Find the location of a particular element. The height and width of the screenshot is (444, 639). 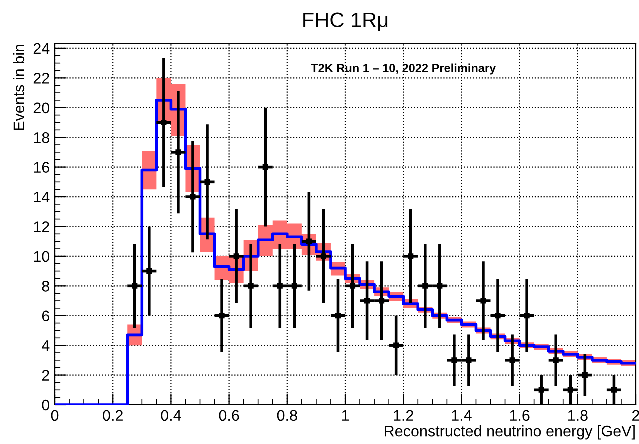

y-tick-label: 6 is located at coordinates (46, 316).